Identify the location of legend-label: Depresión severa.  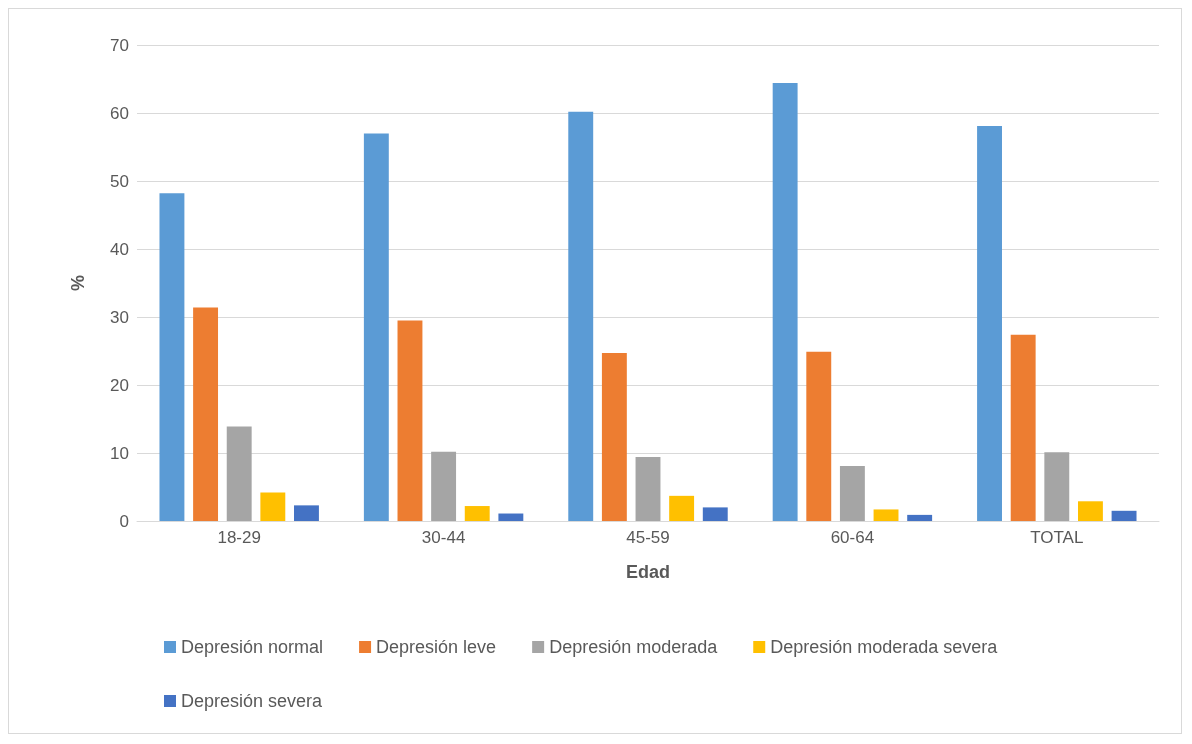
(252, 701).